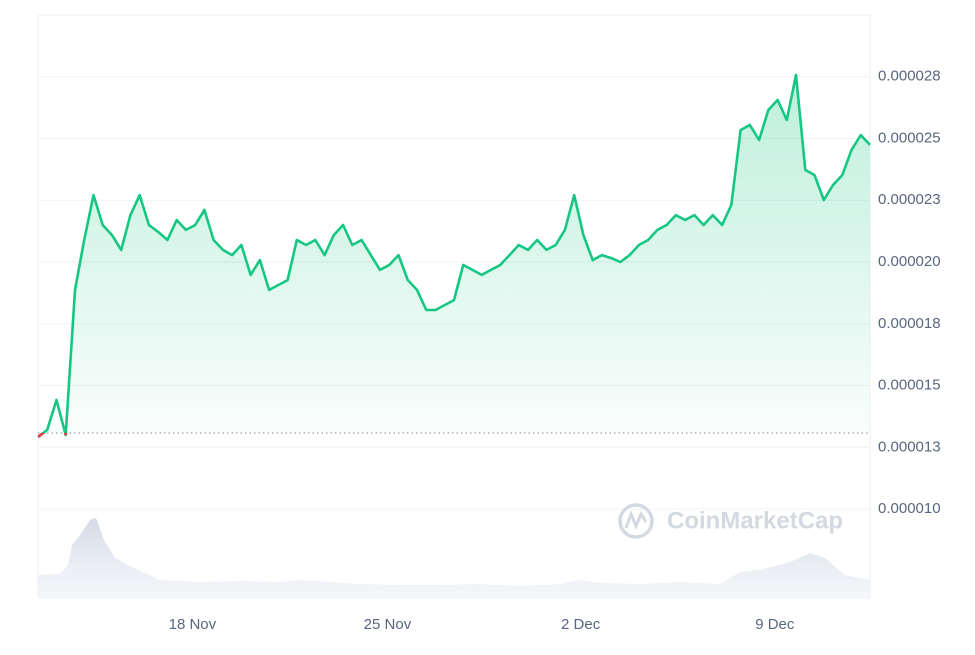 Image resolution: width=975 pixels, height=655 pixels. I want to click on watermark: CoinMarketCap, so click(755, 520).